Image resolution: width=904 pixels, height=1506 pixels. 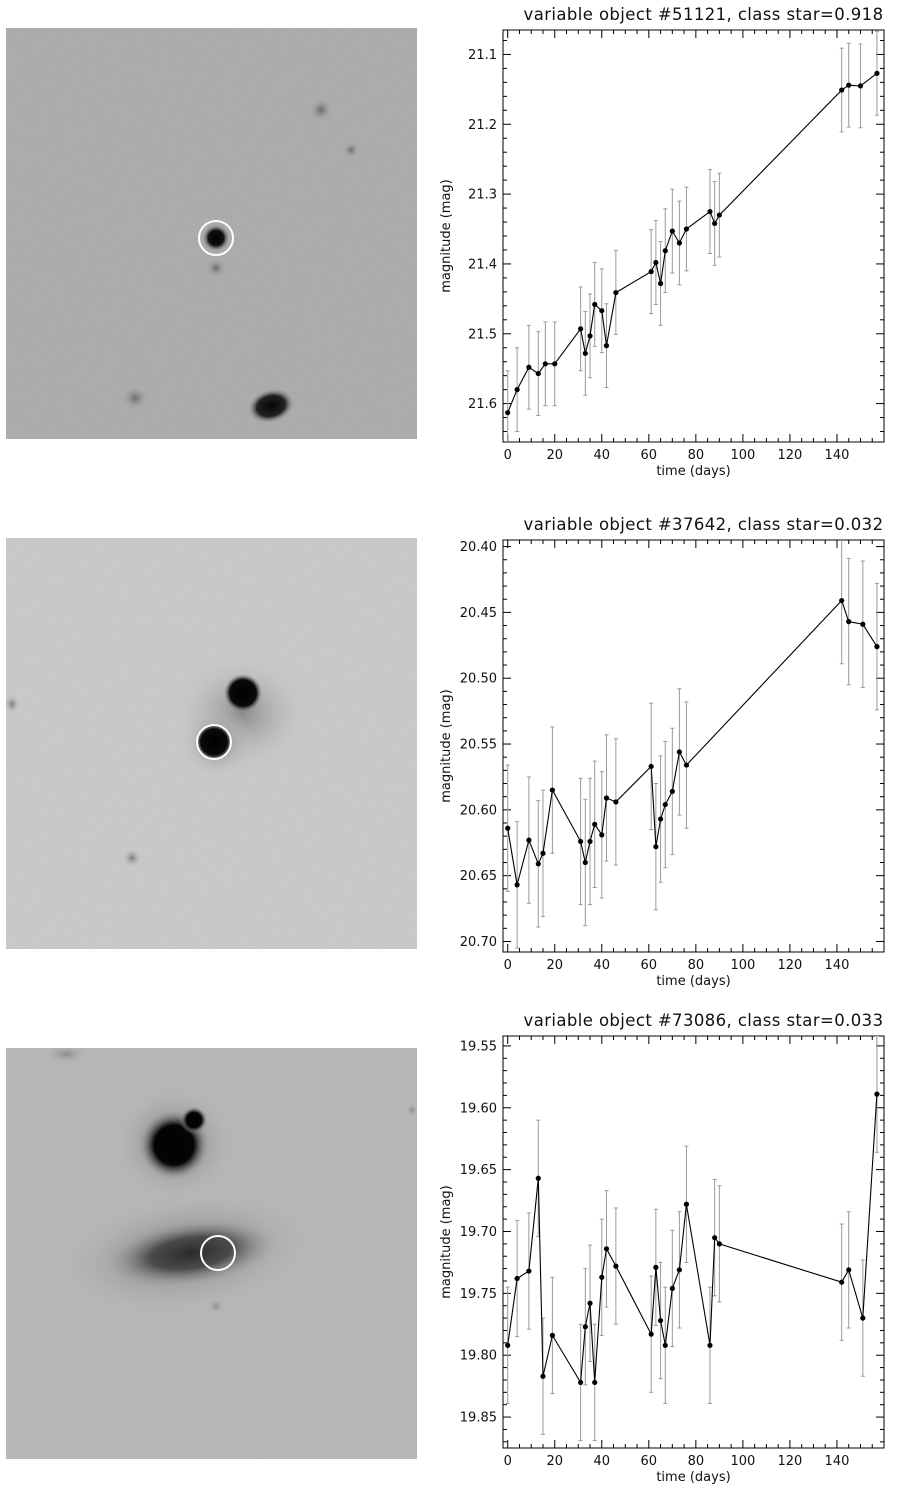 What do you see at coordinates (704, 1020) in the screenshot?
I see `chart-title: variable object #73086, class star=0.033` at bounding box center [704, 1020].